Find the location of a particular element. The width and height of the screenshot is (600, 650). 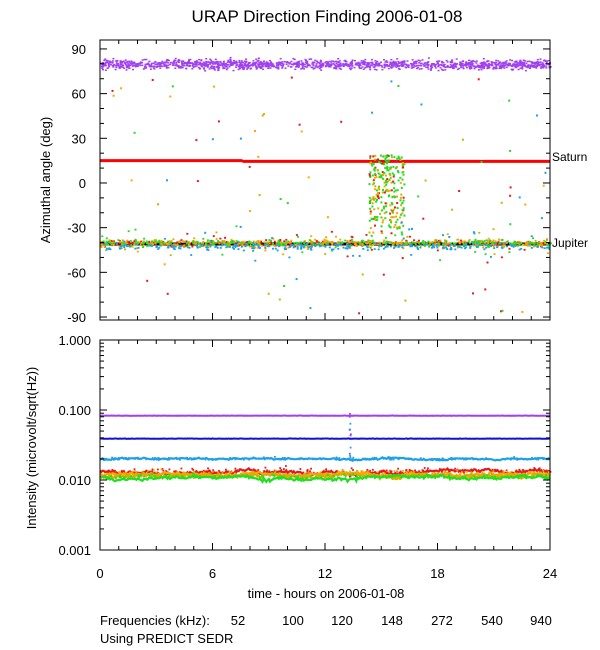

azimuth-ytick-label: -30 is located at coordinates (76, 228).